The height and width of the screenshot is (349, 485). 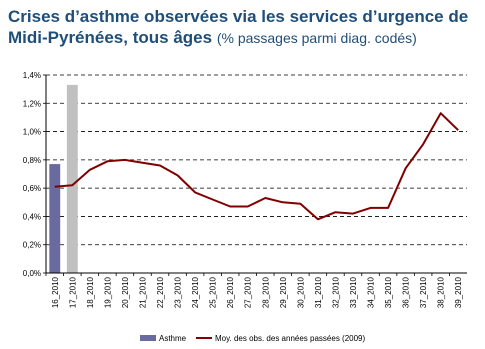 What do you see at coordinates (283, 292) in the screenshot?
I see `x-tick-label: 29_2010` at bounding box center [283, 292].